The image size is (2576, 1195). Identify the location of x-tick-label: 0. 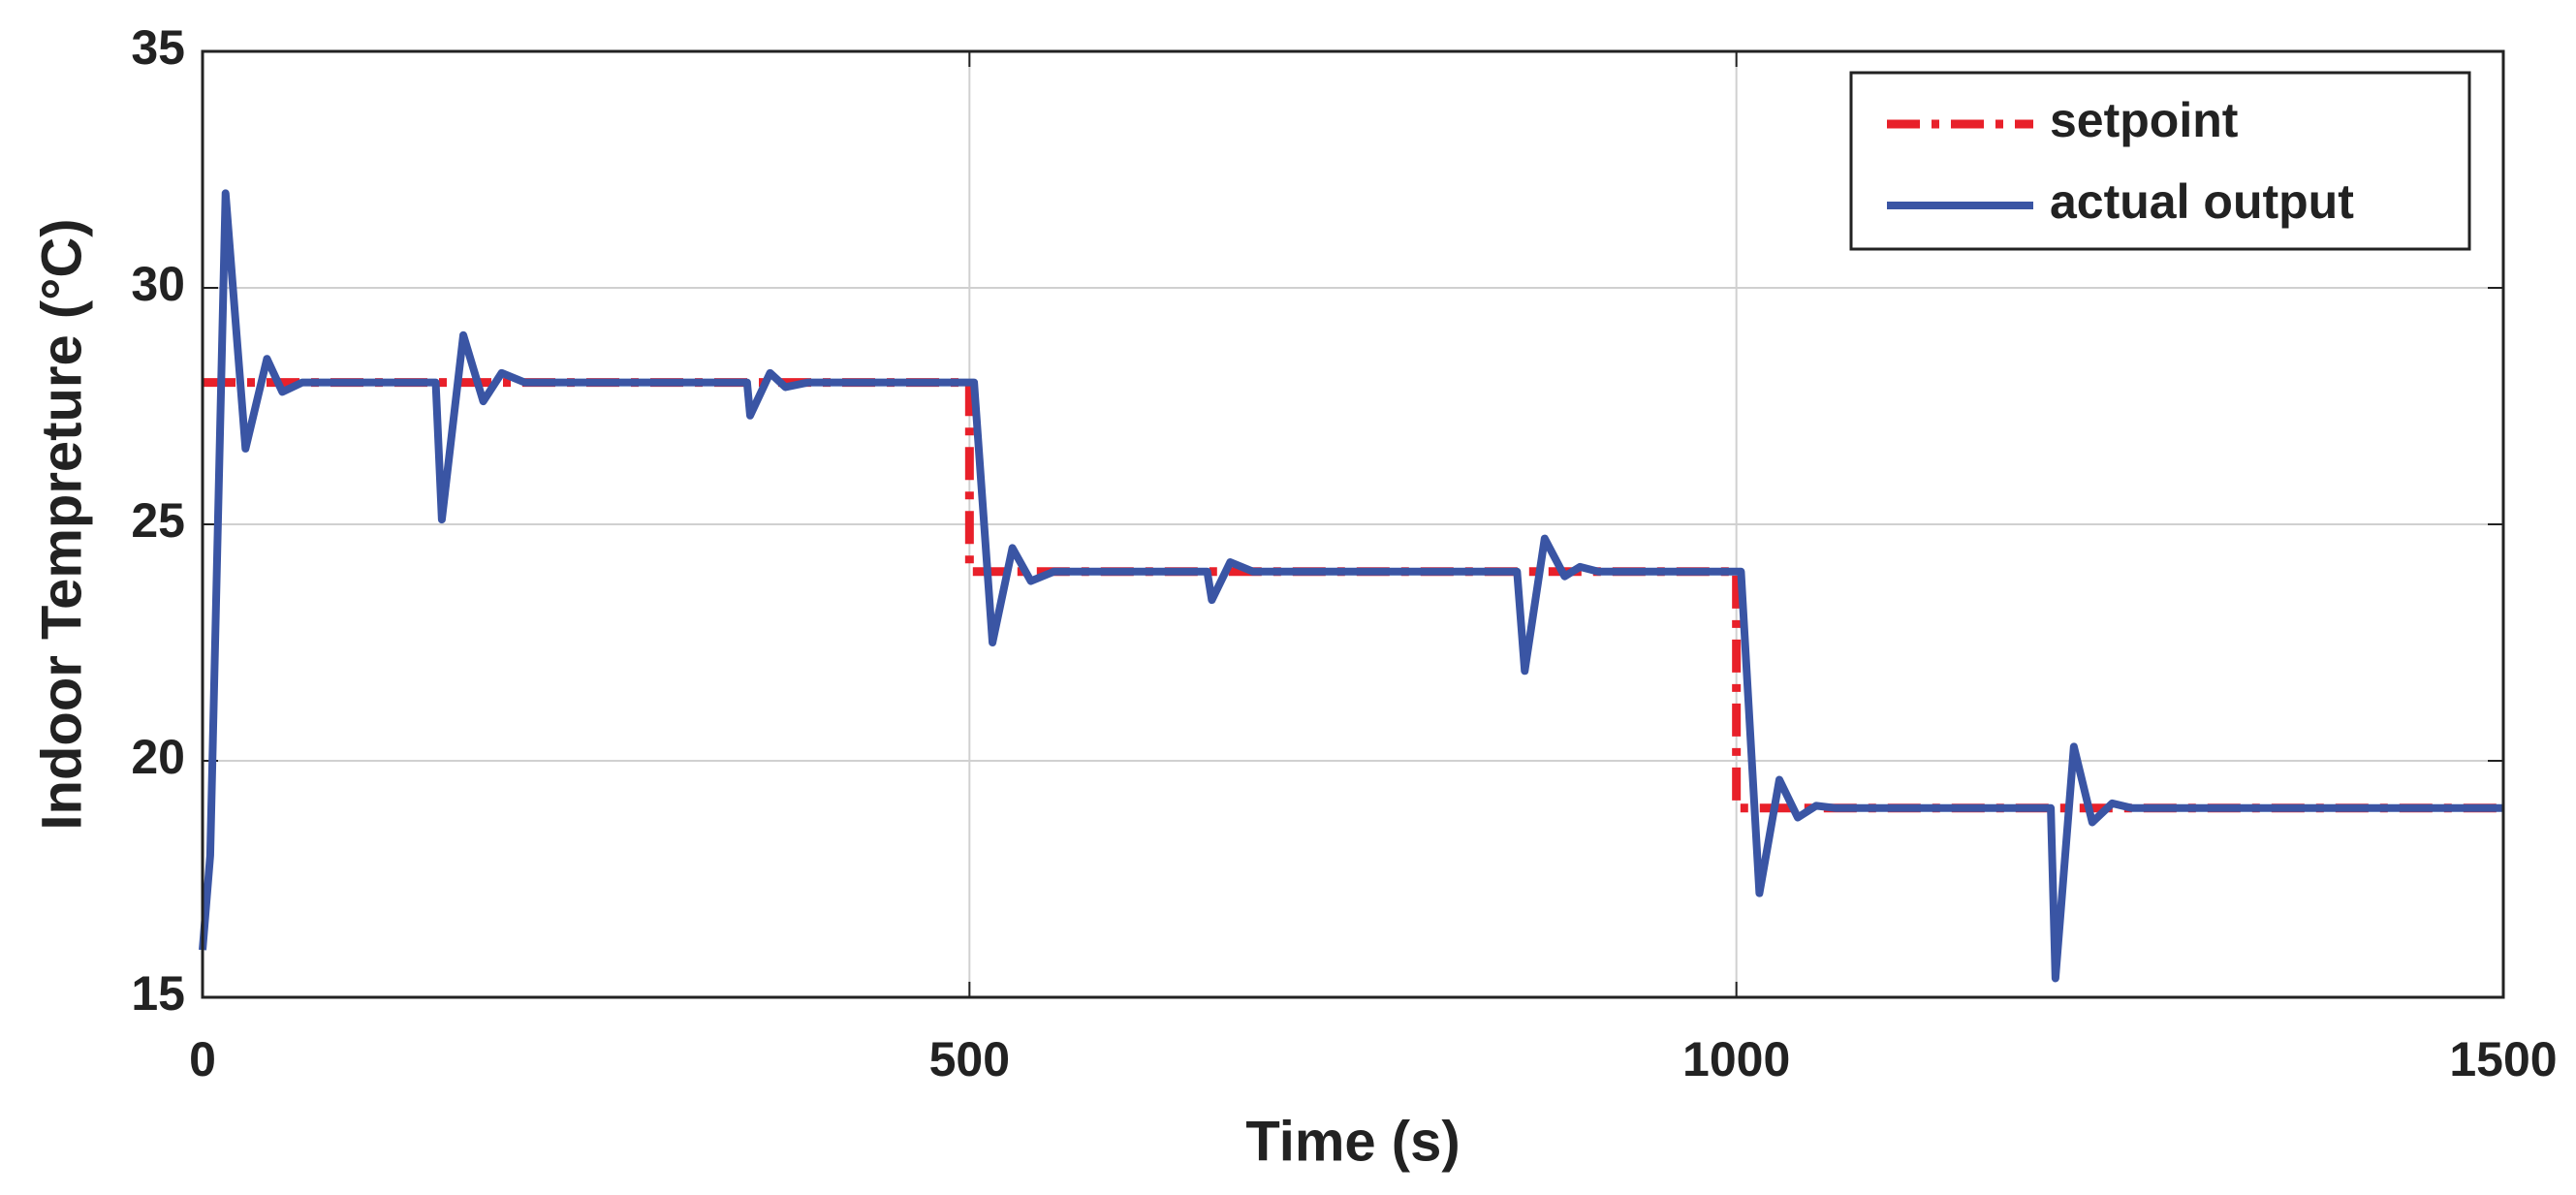
(202, 1059).